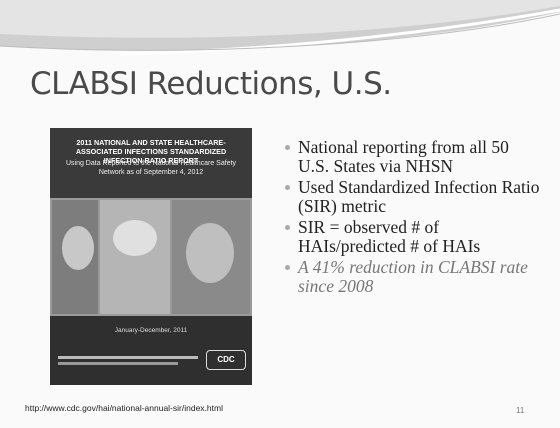  Describe the element at coordinates (211, 84) in the screenshot. I see `slide-title: CLABSI Reductions, U.S.` at that location.